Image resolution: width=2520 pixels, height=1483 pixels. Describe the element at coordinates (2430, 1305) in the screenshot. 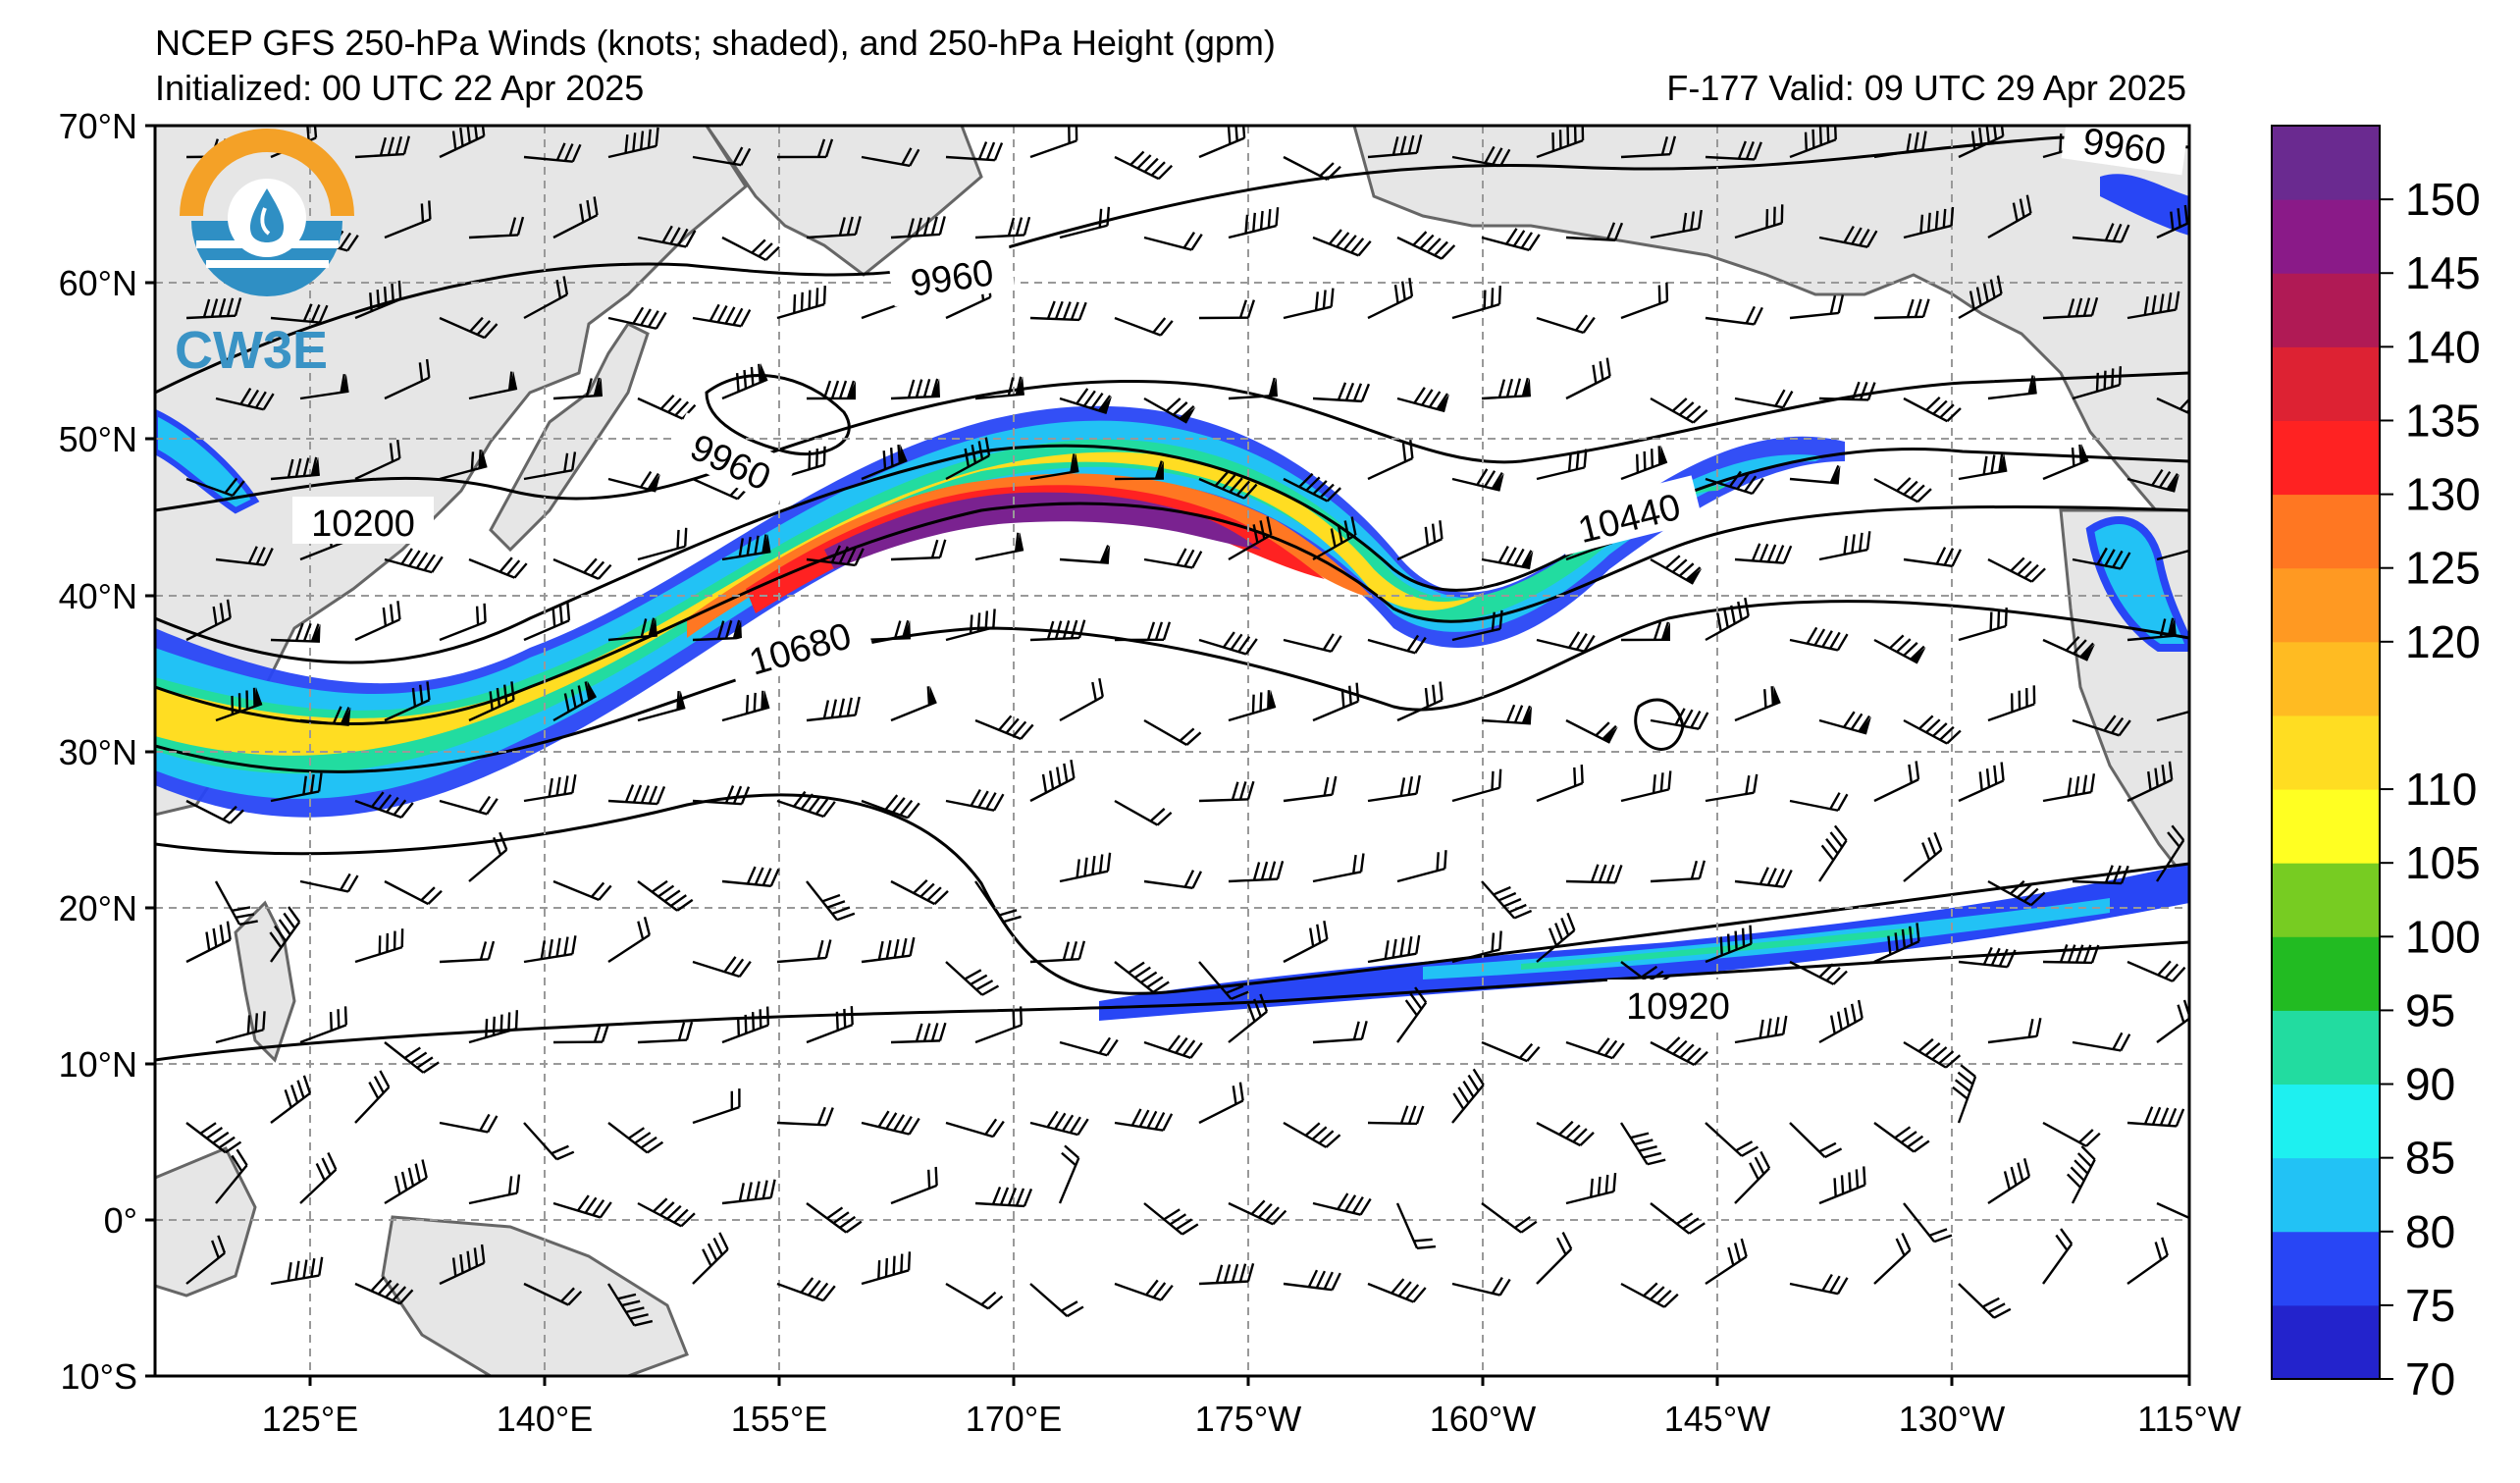

I see `colorbar-tick-label: 75` at that location.